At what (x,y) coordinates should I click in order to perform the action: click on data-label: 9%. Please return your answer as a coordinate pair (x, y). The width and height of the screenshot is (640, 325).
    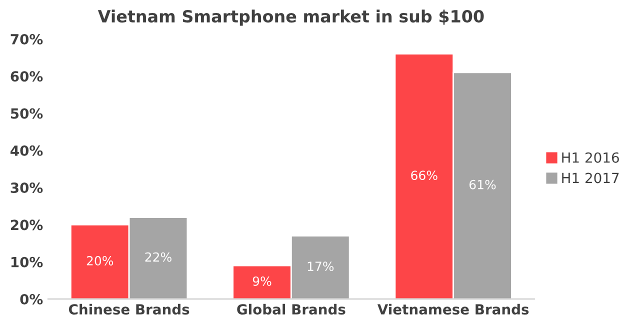
    Looking at the image, I should click on (262, 281).